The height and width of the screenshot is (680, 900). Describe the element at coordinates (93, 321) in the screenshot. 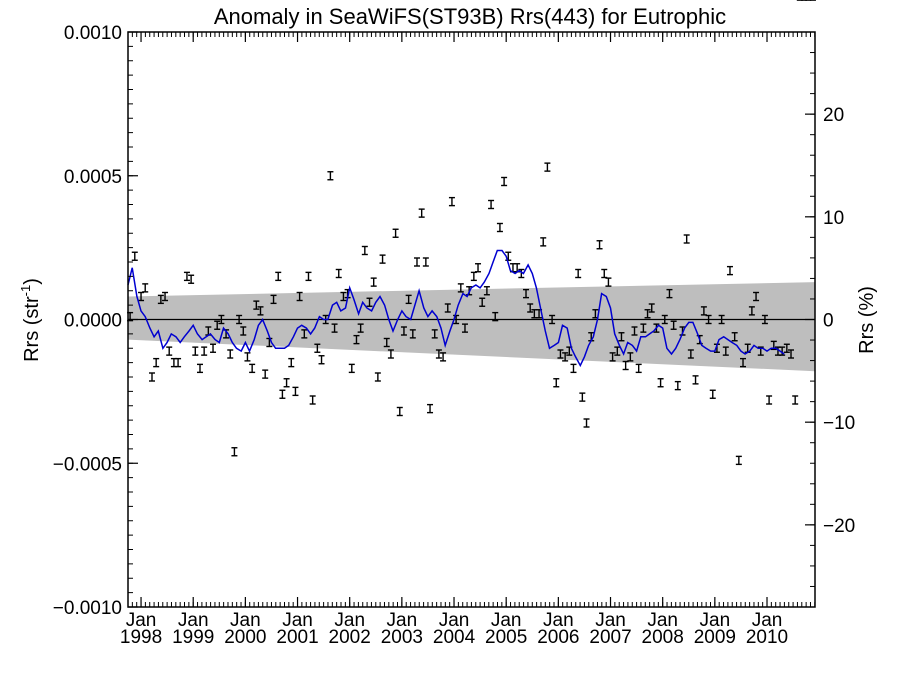

I see `y-tick-label: 0.0000` at that location.